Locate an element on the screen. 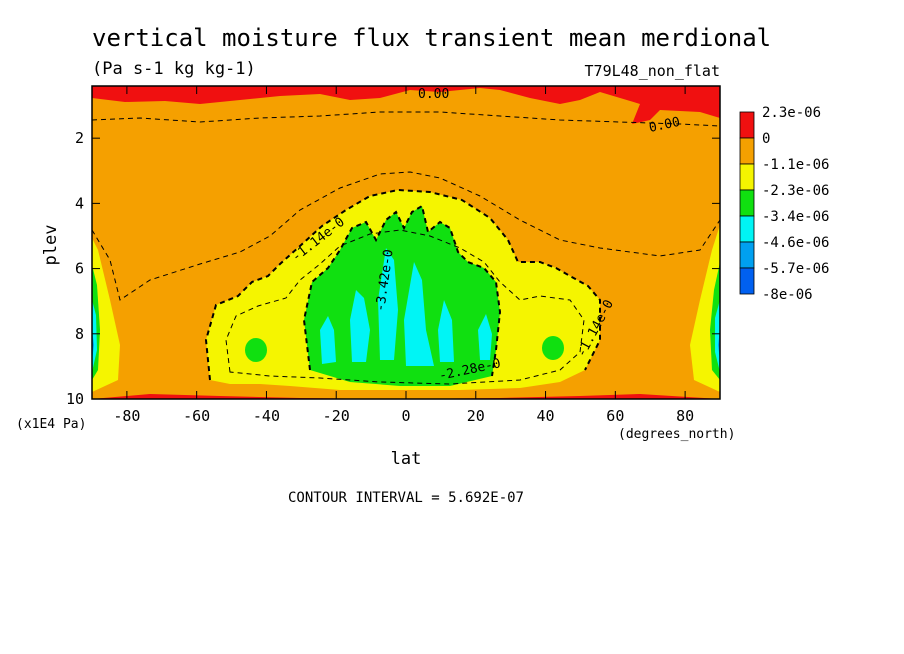 Image resolution: width=904 pixels, height=654 pixels. x-tick-label-1: -60 is located at coordinates (196, 416).